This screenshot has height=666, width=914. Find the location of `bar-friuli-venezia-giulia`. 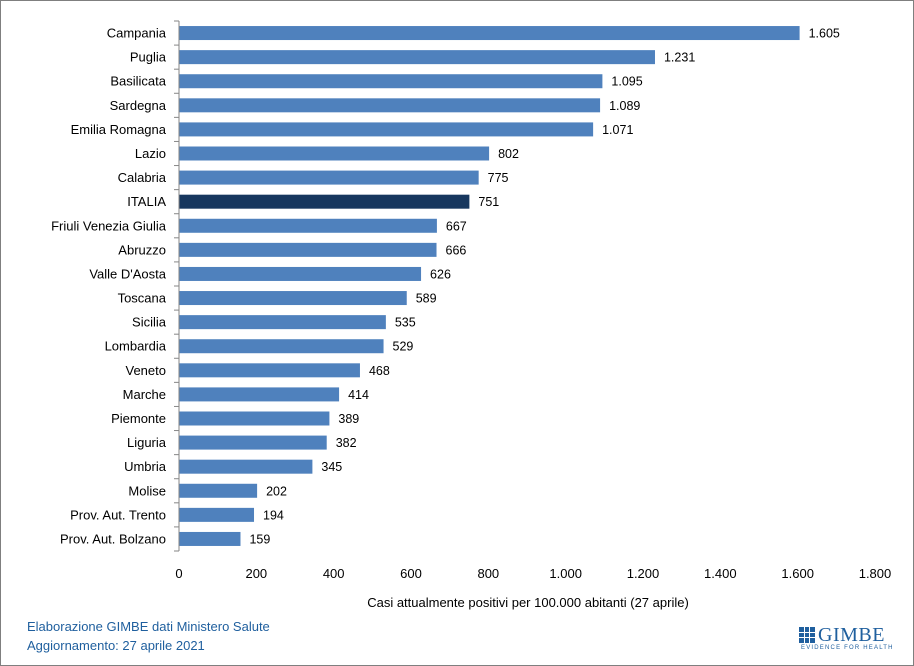

bar-friuli-venezia-giulia is located at coordinates (308, 225).